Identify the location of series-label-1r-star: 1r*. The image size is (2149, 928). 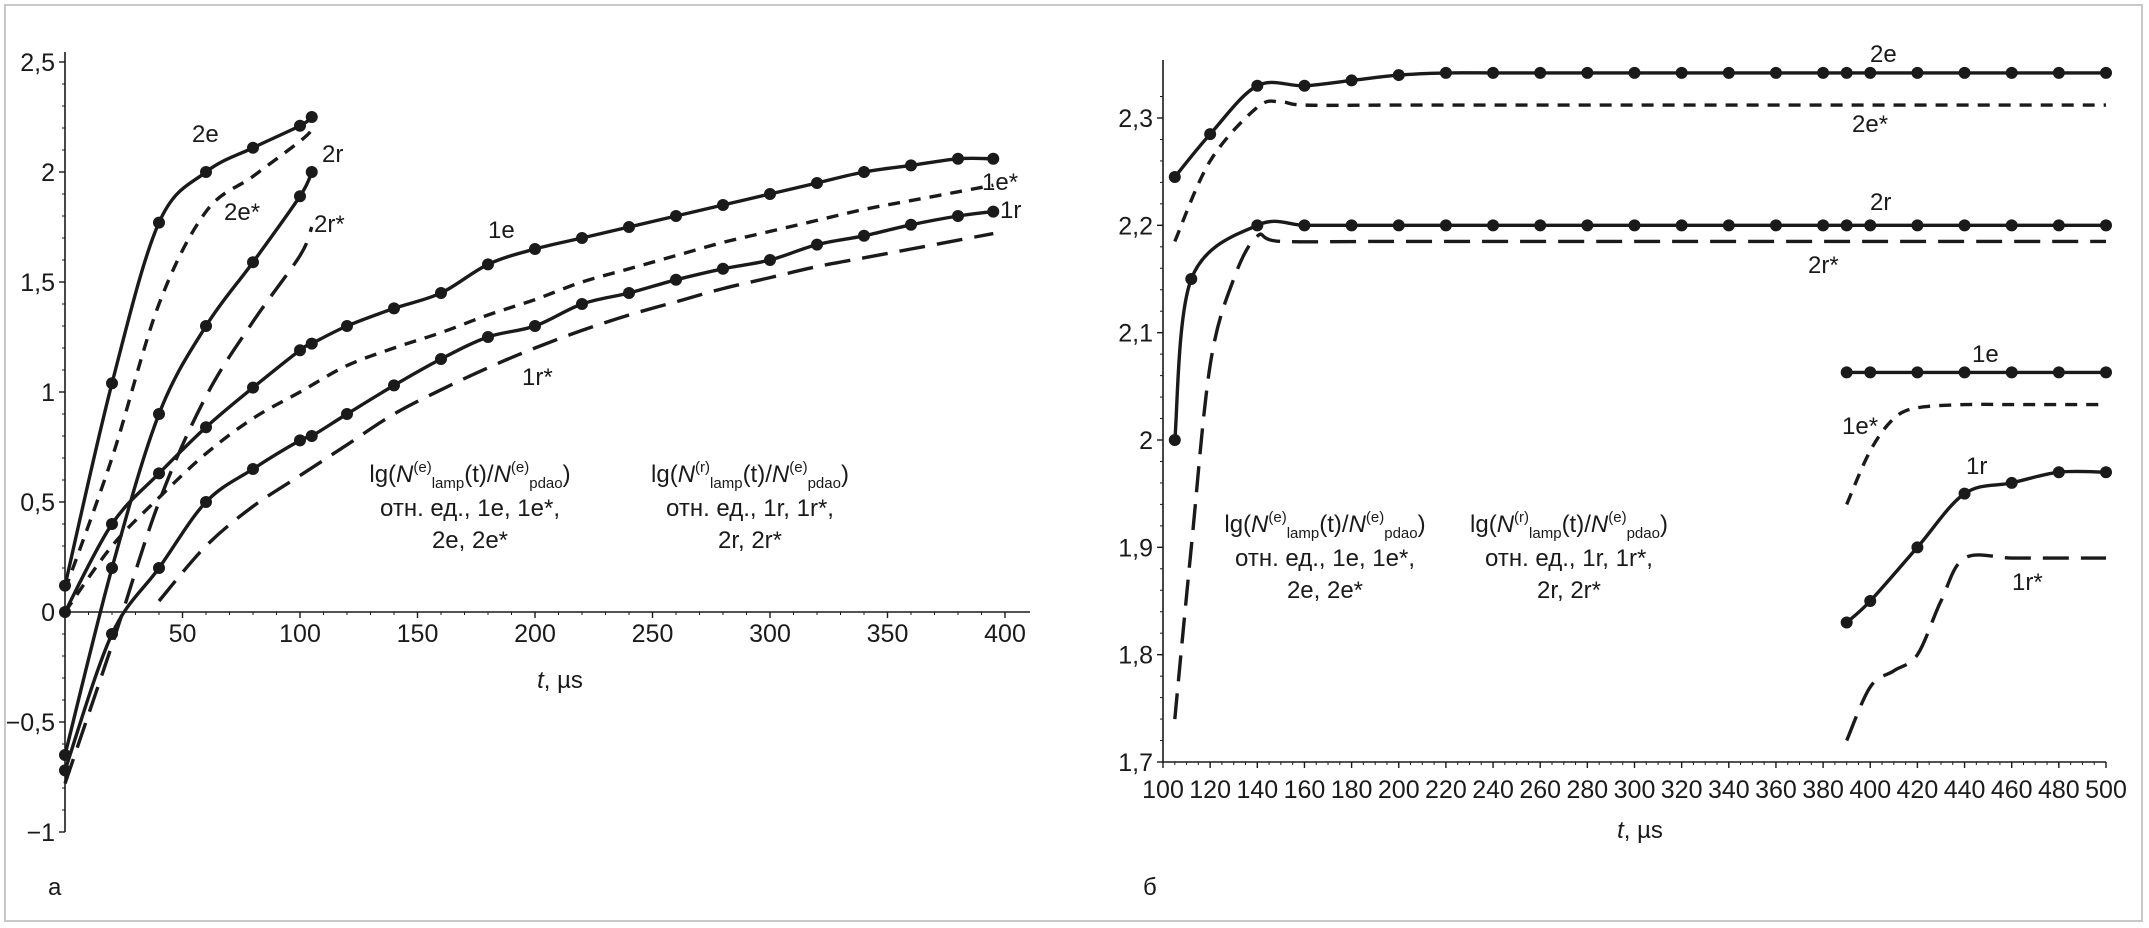
(537, 377).